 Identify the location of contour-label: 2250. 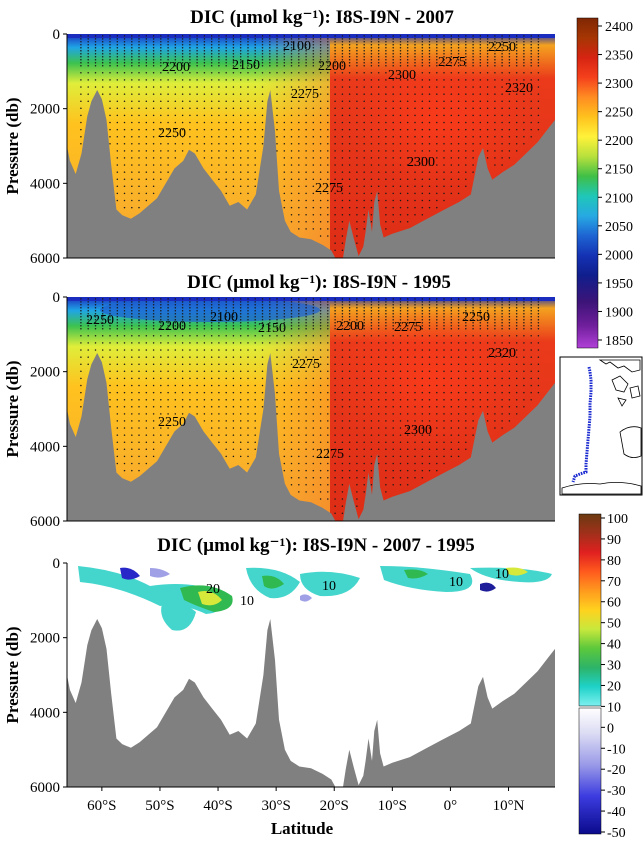
(476, 317).